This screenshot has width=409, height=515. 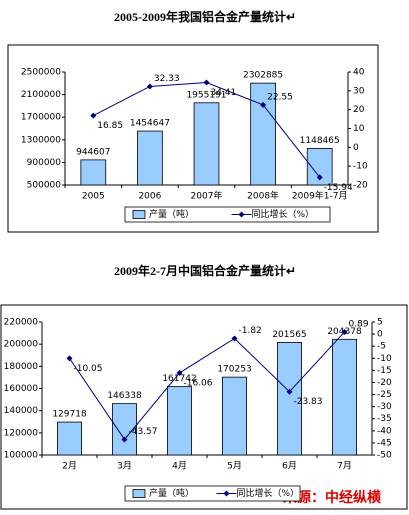 What do you see at coordinates (359, 110) in the screenshot?
I see `y2-tick-label: 20` at bounding box center [359, 110].